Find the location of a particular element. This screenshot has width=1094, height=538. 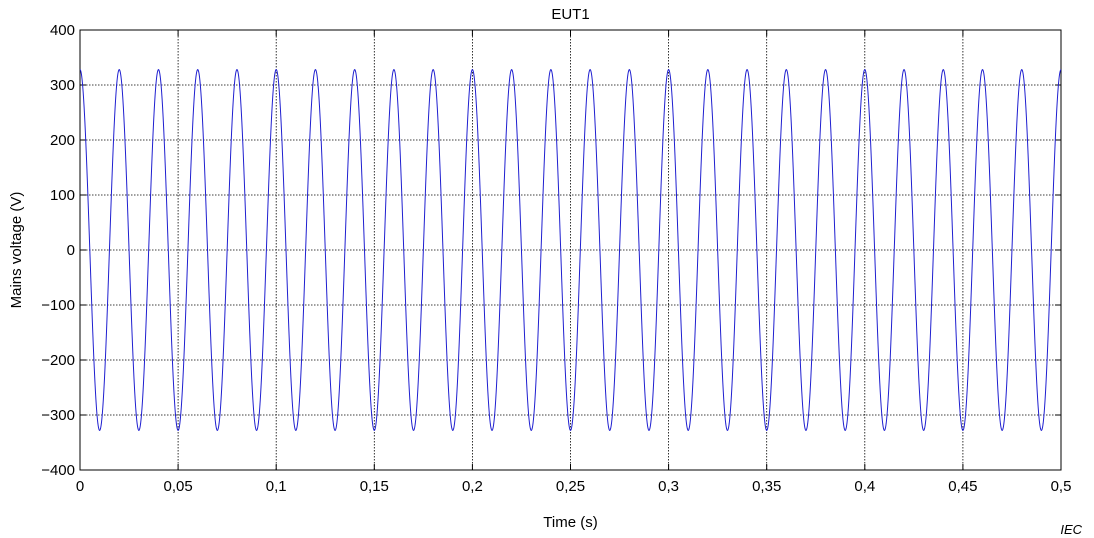

x-tick-label: 0,5 is located at coordinates (1061, 486).